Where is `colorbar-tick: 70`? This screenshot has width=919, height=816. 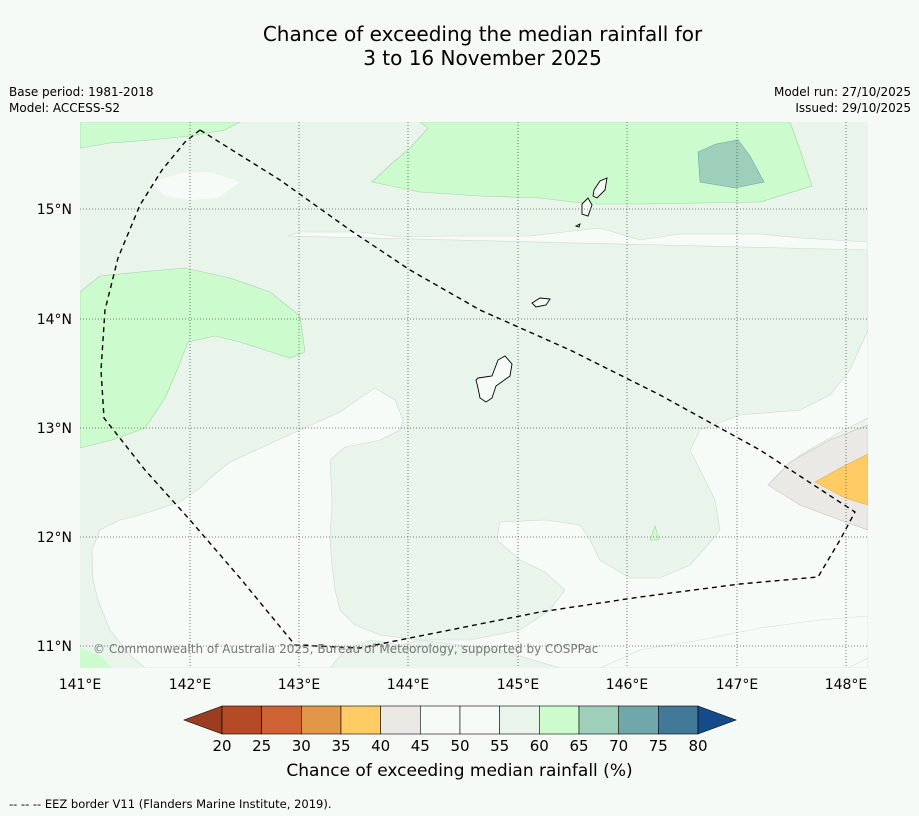
colorbar-tick: 70 is located at coordinates (618, 746).